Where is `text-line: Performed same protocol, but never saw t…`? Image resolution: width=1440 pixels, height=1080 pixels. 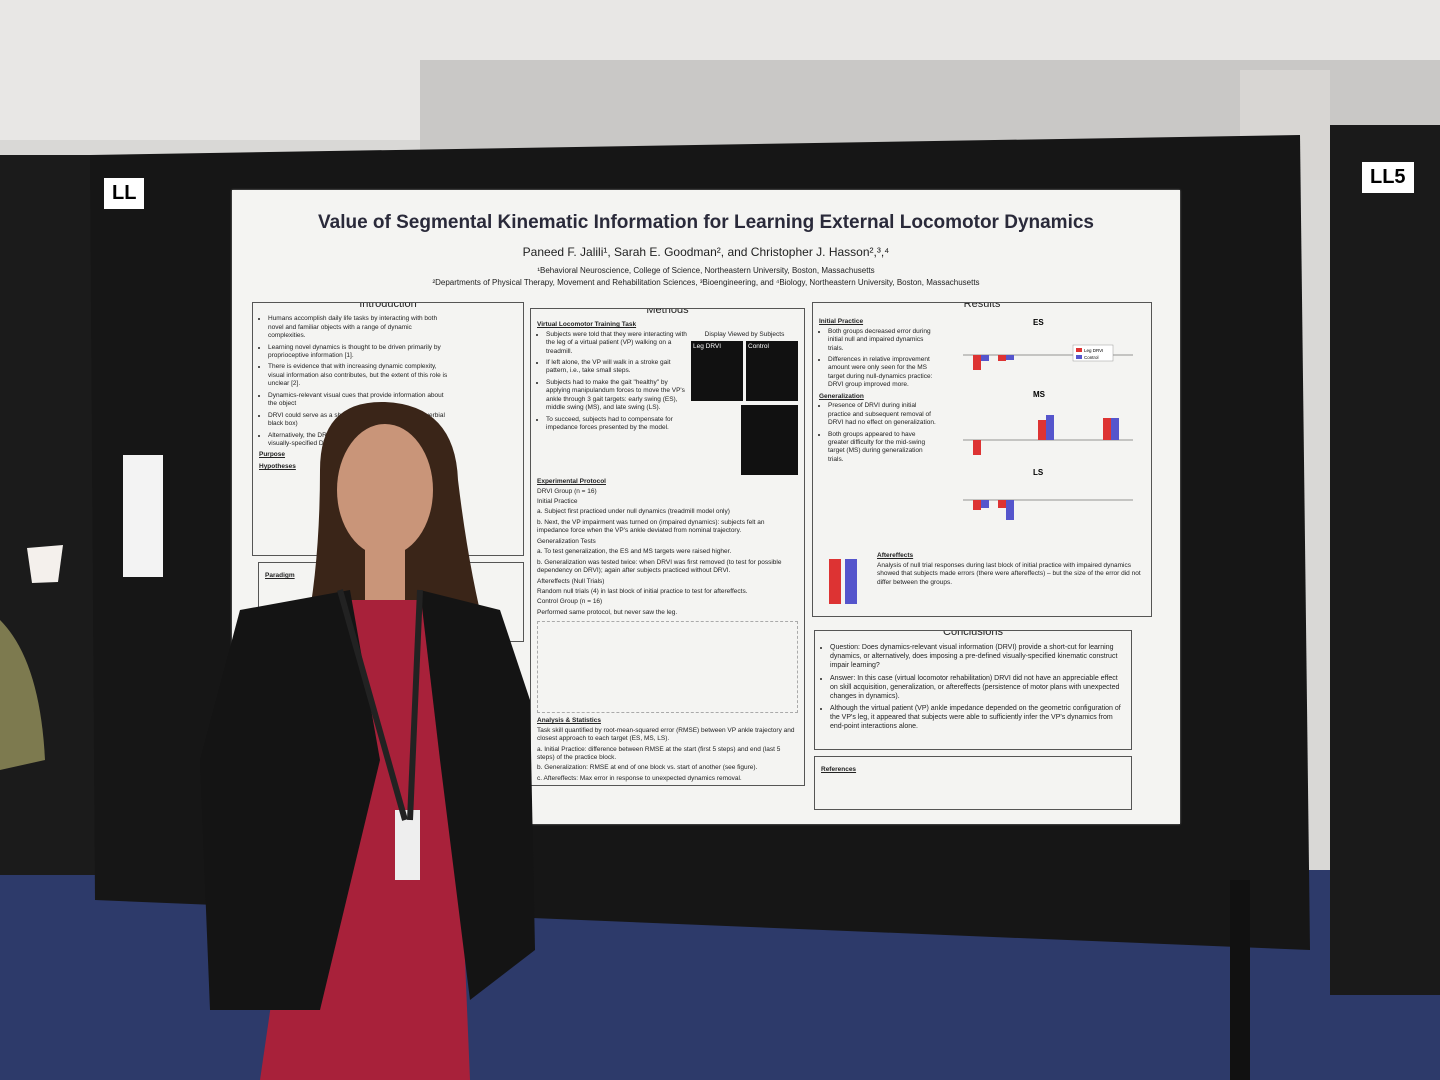
text-line: Performed same protocol, but never saw t… is located at coordinates (607, 612).